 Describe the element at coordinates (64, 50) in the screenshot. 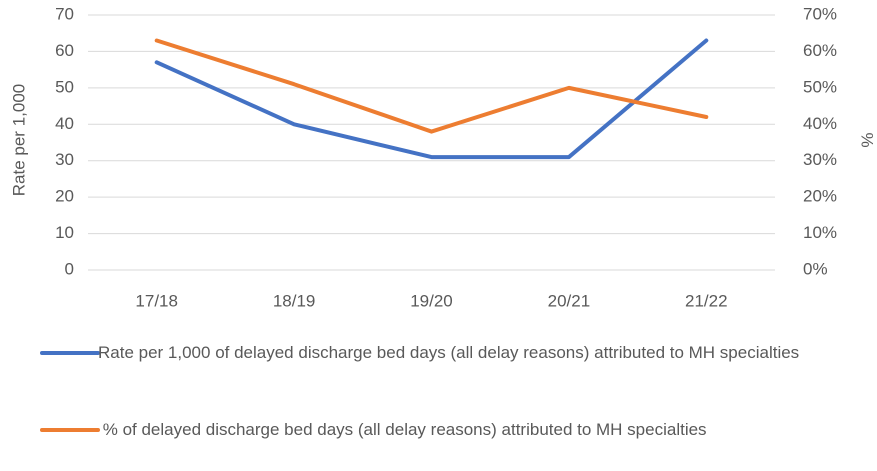

I see `y-tick-label: 60` at that location.